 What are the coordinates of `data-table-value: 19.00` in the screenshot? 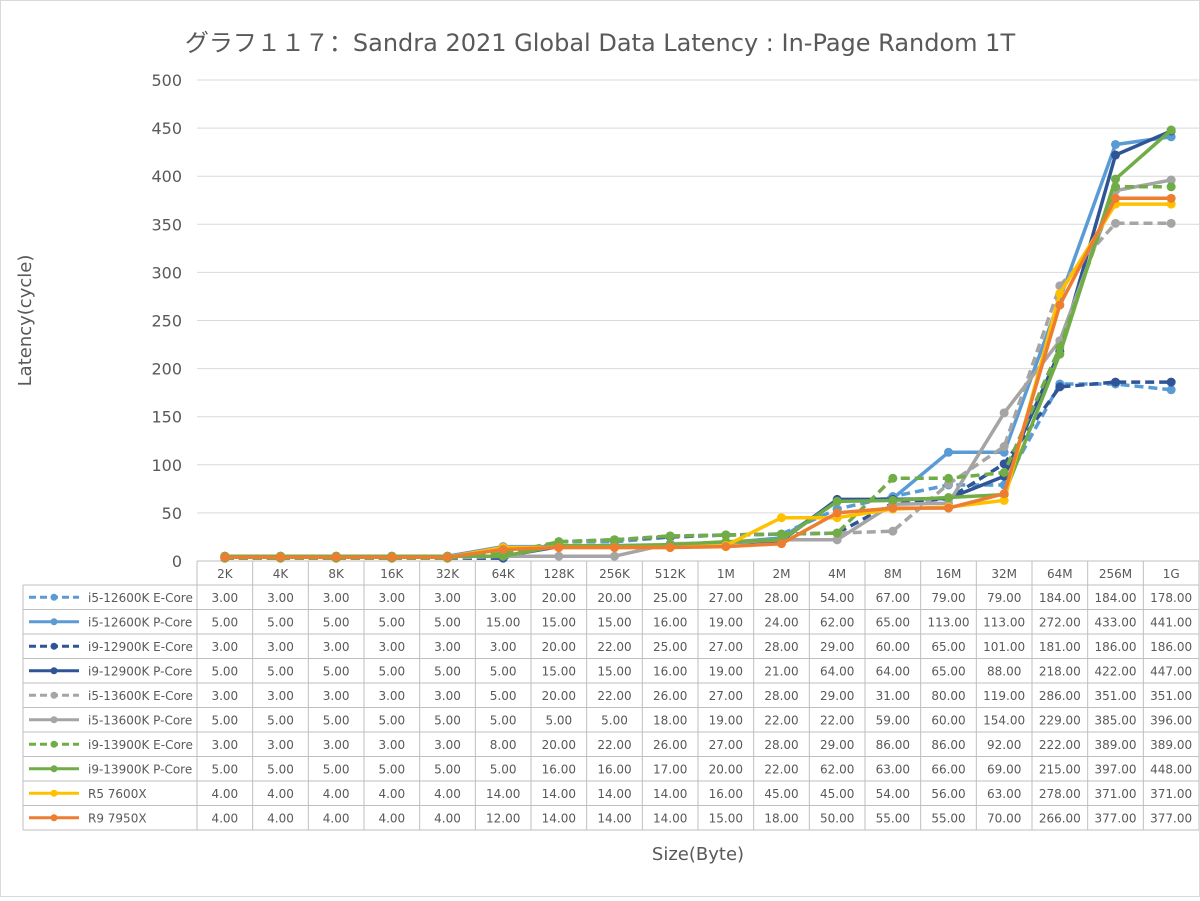 It's located at (726, 720).